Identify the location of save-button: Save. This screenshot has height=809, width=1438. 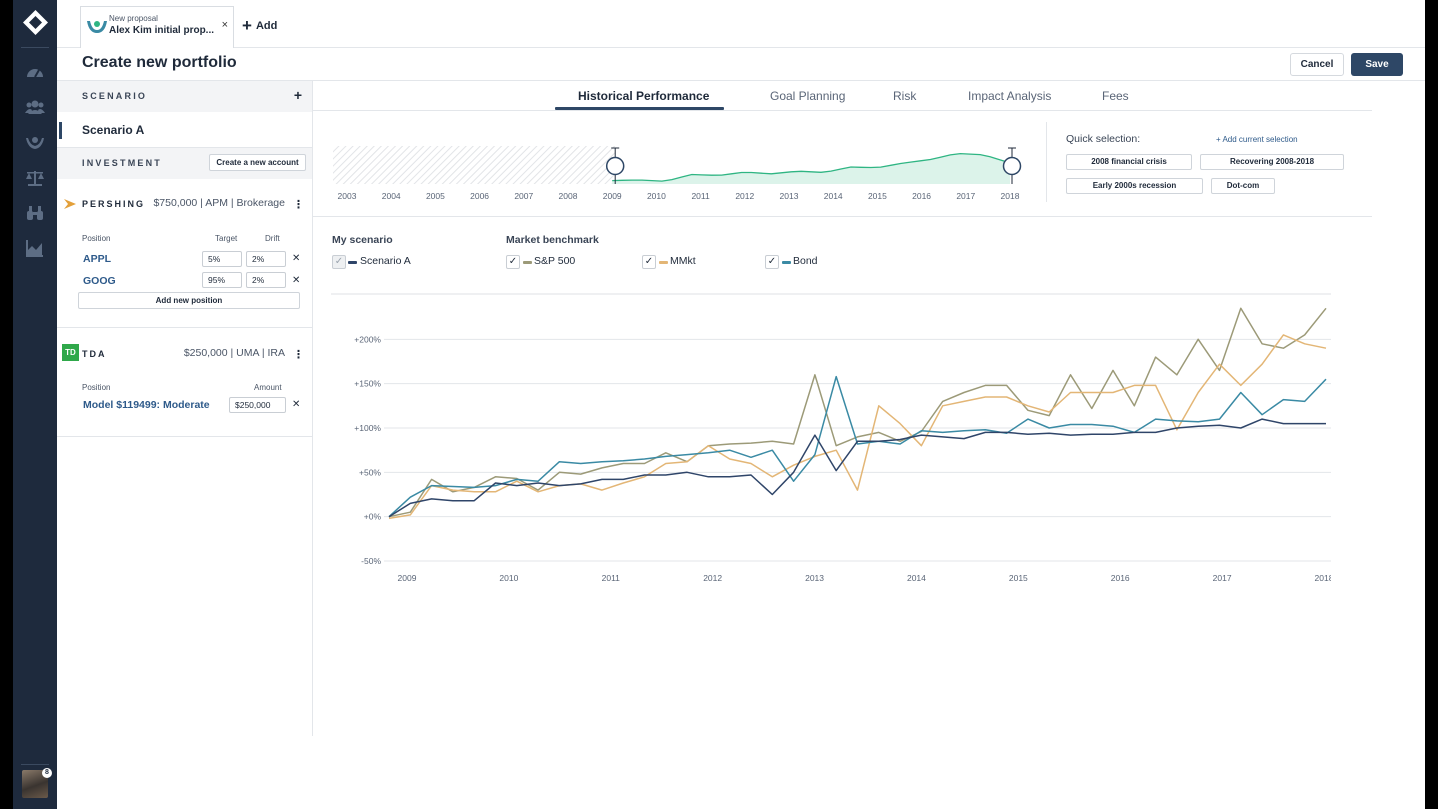
(1377, 64).